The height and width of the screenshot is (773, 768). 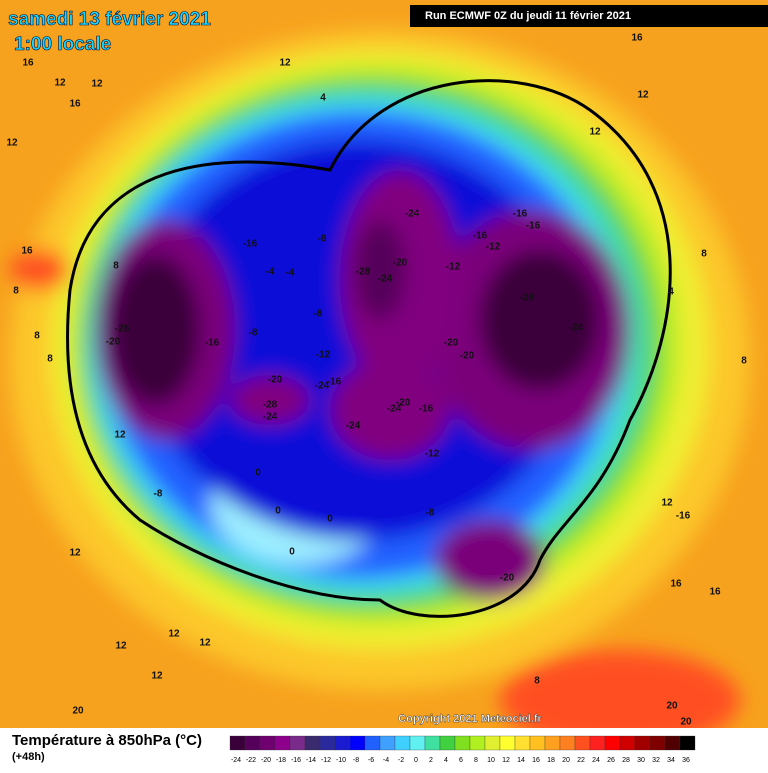 I want to click on colorbar-tick: 4, so click(x=446, y=760).